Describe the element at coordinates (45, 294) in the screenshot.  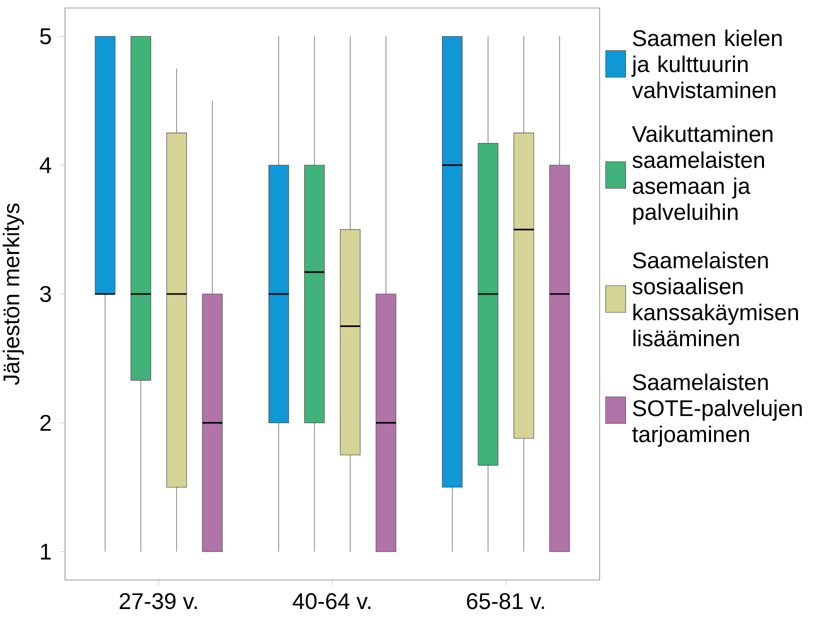
I see `y-tick-label: 3` at that location.